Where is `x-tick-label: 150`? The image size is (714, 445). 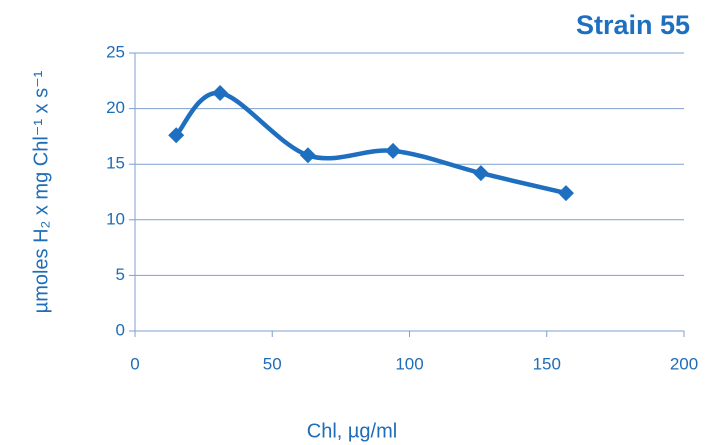 x-tick-label: 150 is located at coordinates (547, 363).